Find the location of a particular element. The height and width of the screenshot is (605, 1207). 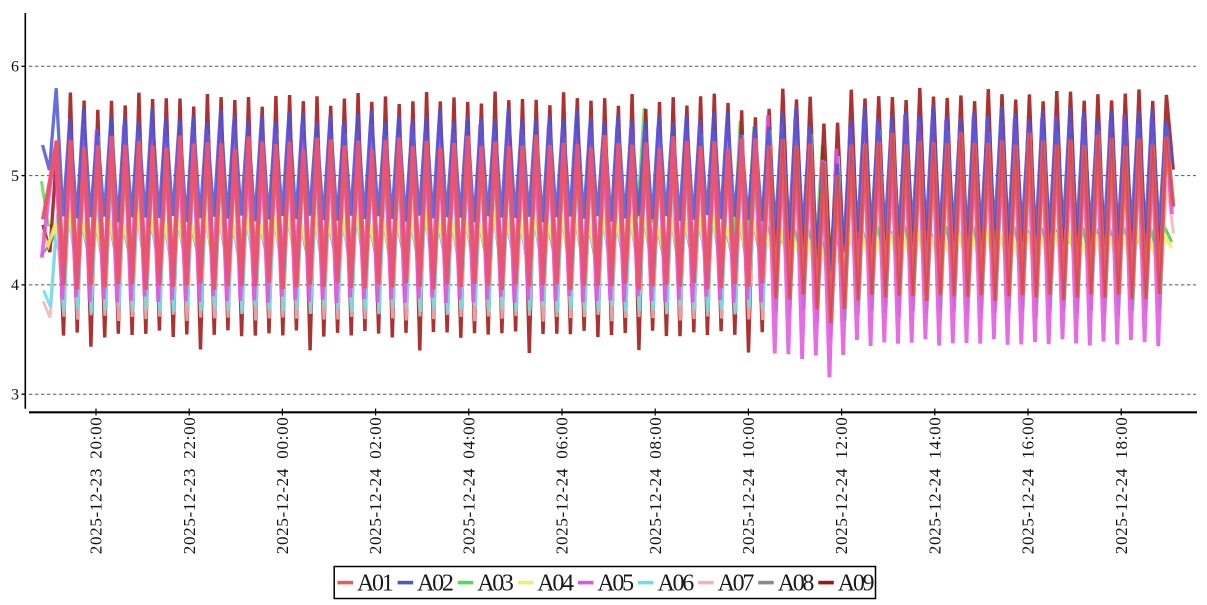

svg-text: 2025-12-24 14:00 is located at coordinates (934, 486).